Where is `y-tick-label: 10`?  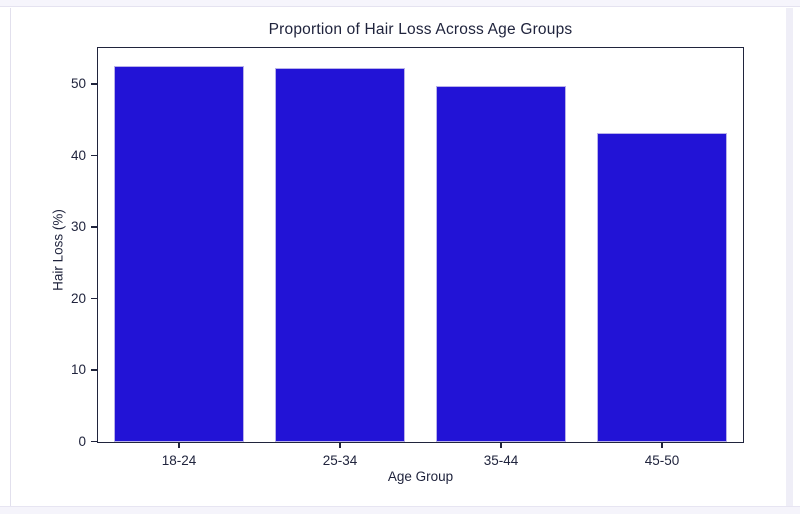 y-tick-label: 10 is located at coordinates (78, 370).